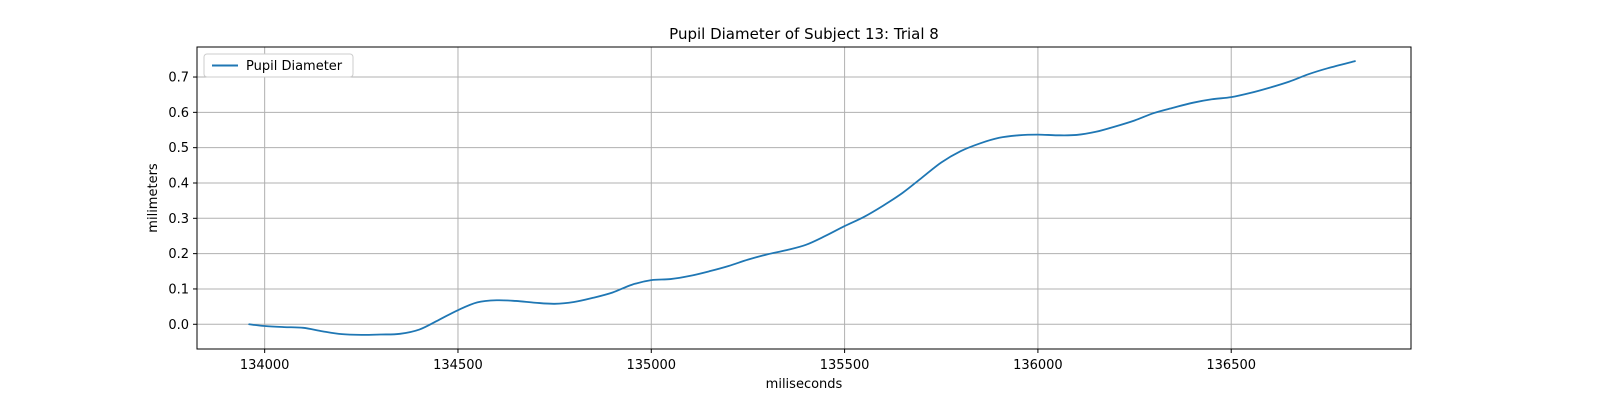  I want to click on y-axis: 0.0 0.1 0.2 0.3 0.4 0.5 0.6 0.7, so click(182, 202).